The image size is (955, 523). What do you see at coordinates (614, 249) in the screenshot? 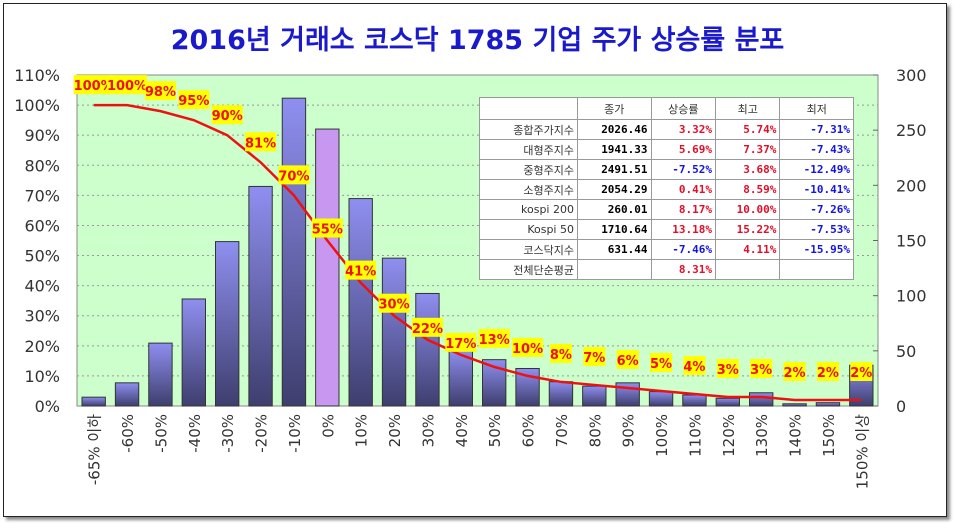
I see `table-cell: 631.44` at bounding box center [614, 249].